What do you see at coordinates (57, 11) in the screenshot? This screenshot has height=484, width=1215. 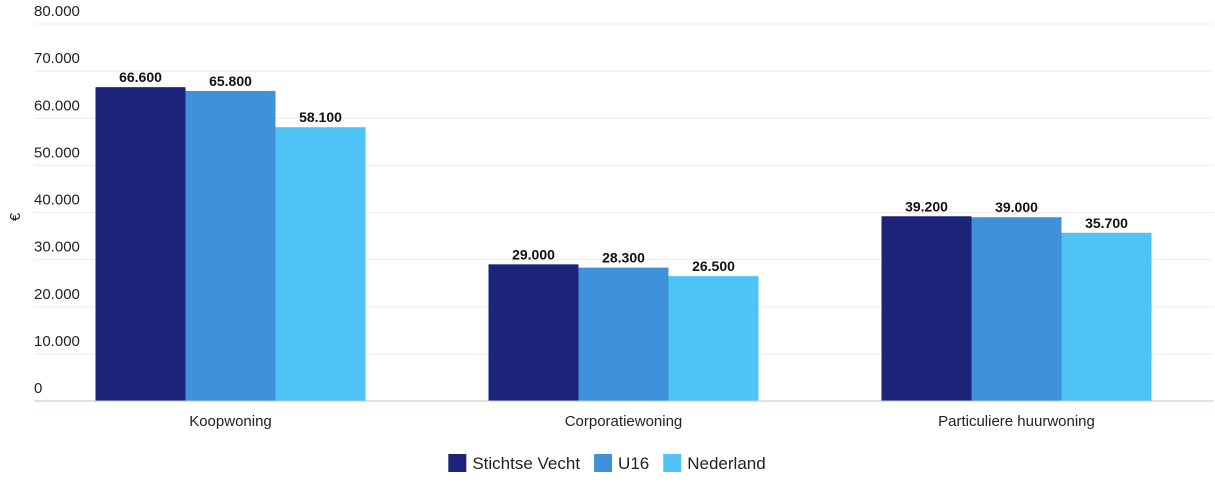 I see `y-tick-label: 80.000` at bounding box center [57, 11].